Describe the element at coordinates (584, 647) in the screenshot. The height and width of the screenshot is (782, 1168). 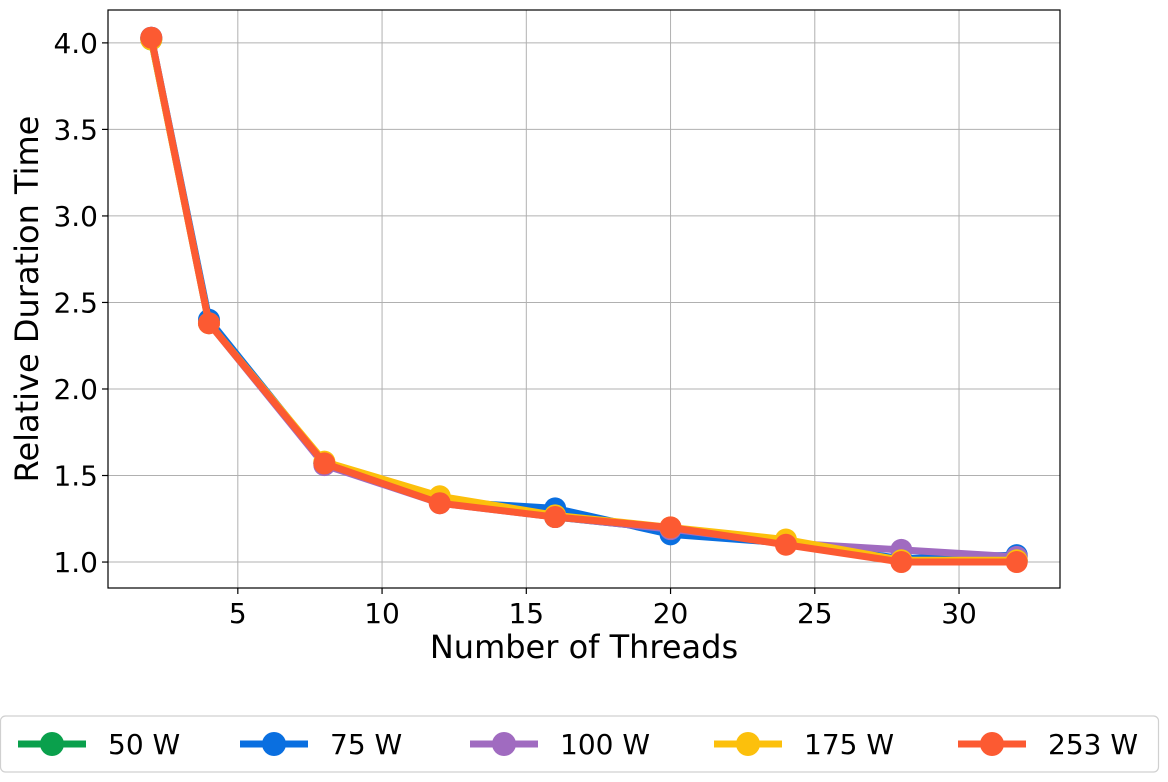
I see `x-axis-label: Number of Threads` at that location.